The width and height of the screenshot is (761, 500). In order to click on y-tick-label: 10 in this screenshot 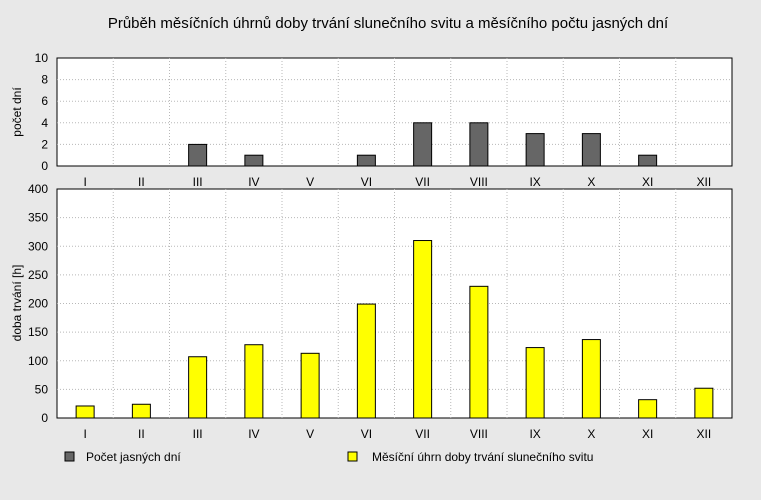, I will do `click(42, 58)`.